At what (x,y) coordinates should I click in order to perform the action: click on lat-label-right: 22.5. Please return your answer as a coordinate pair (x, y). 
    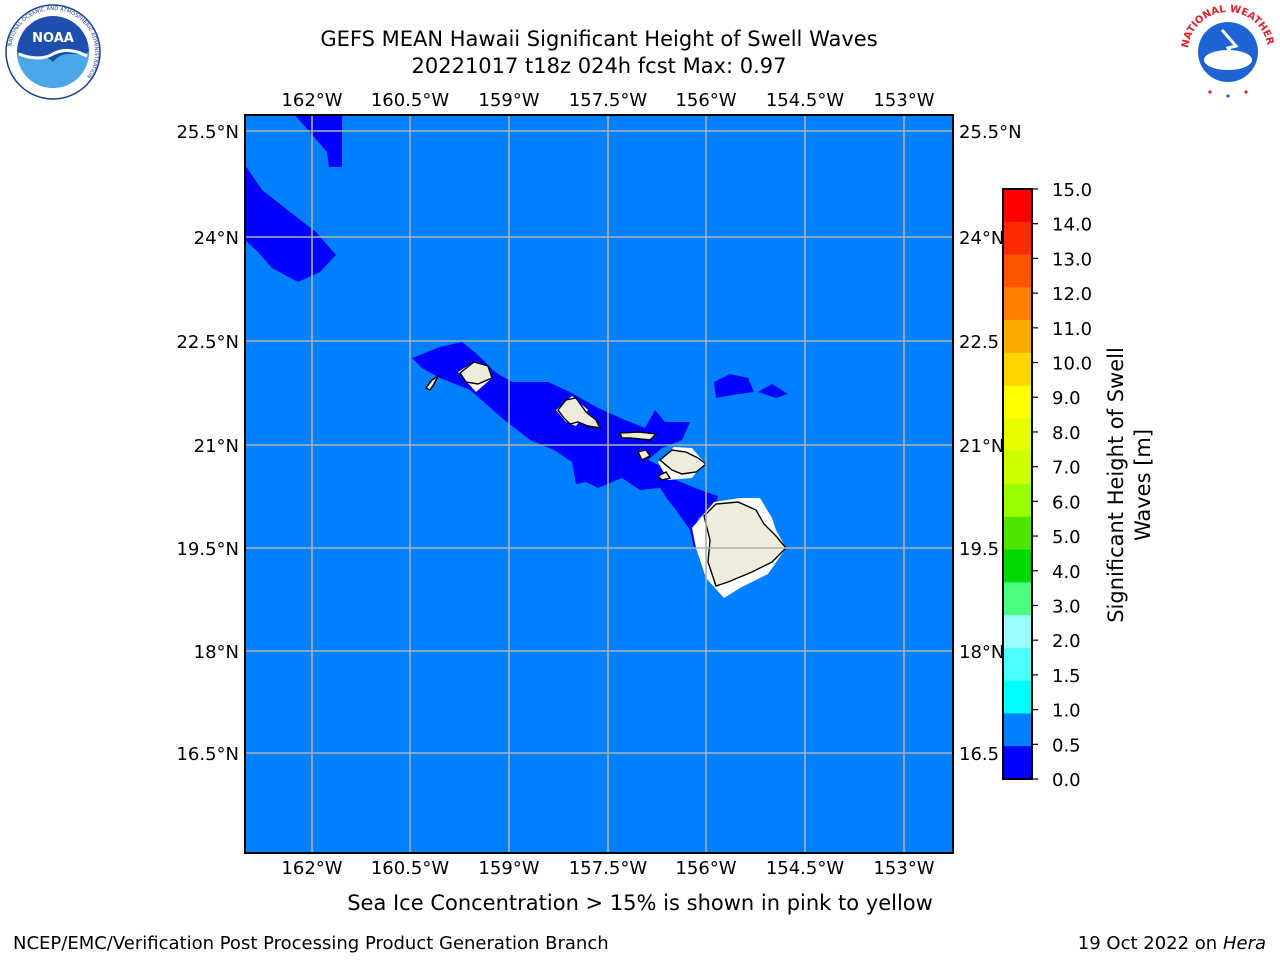
    Looking at the image, I should click on (979, 342).